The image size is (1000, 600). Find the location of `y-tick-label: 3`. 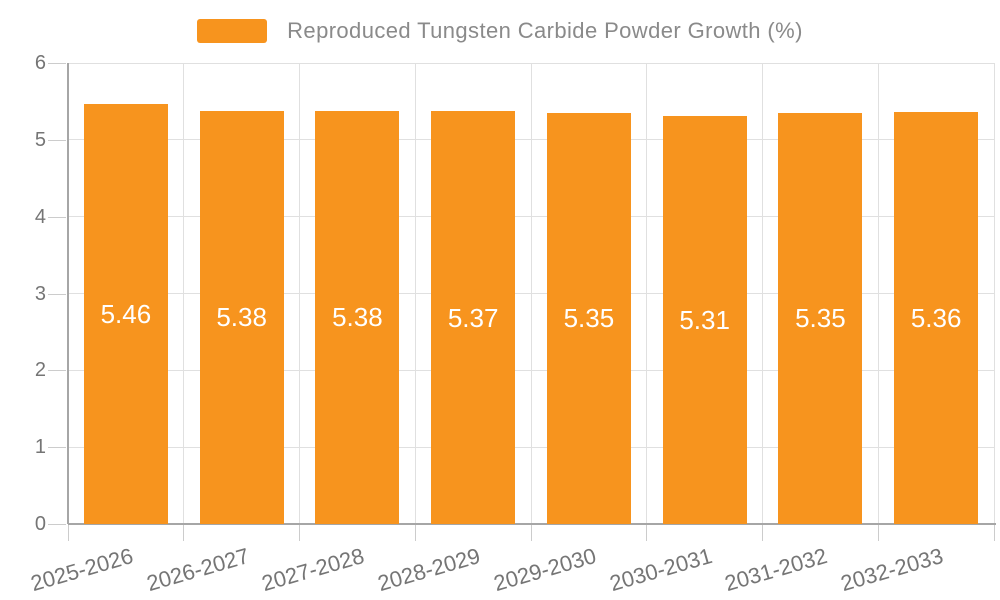

y-tick-label: 3 is located at coordinates (40, 293).